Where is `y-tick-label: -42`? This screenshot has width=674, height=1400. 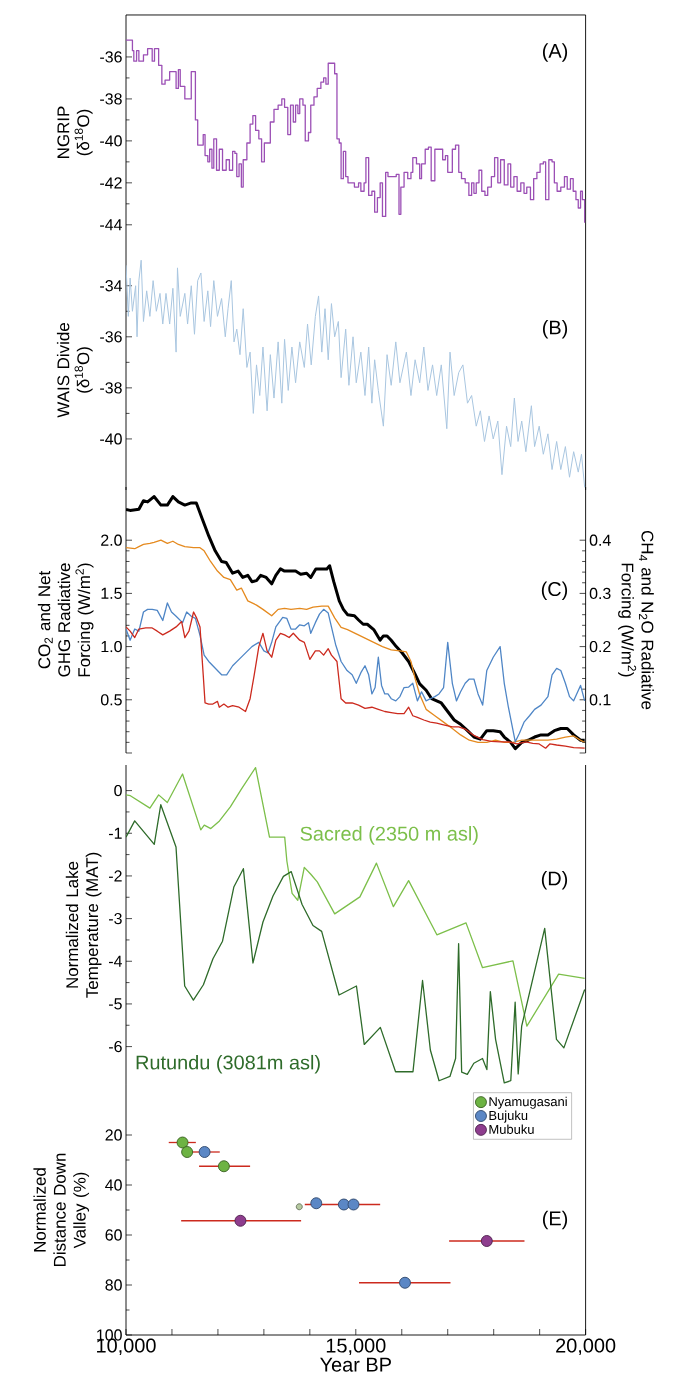
y-tick-label: -42 is located at coordinates (111, 183).